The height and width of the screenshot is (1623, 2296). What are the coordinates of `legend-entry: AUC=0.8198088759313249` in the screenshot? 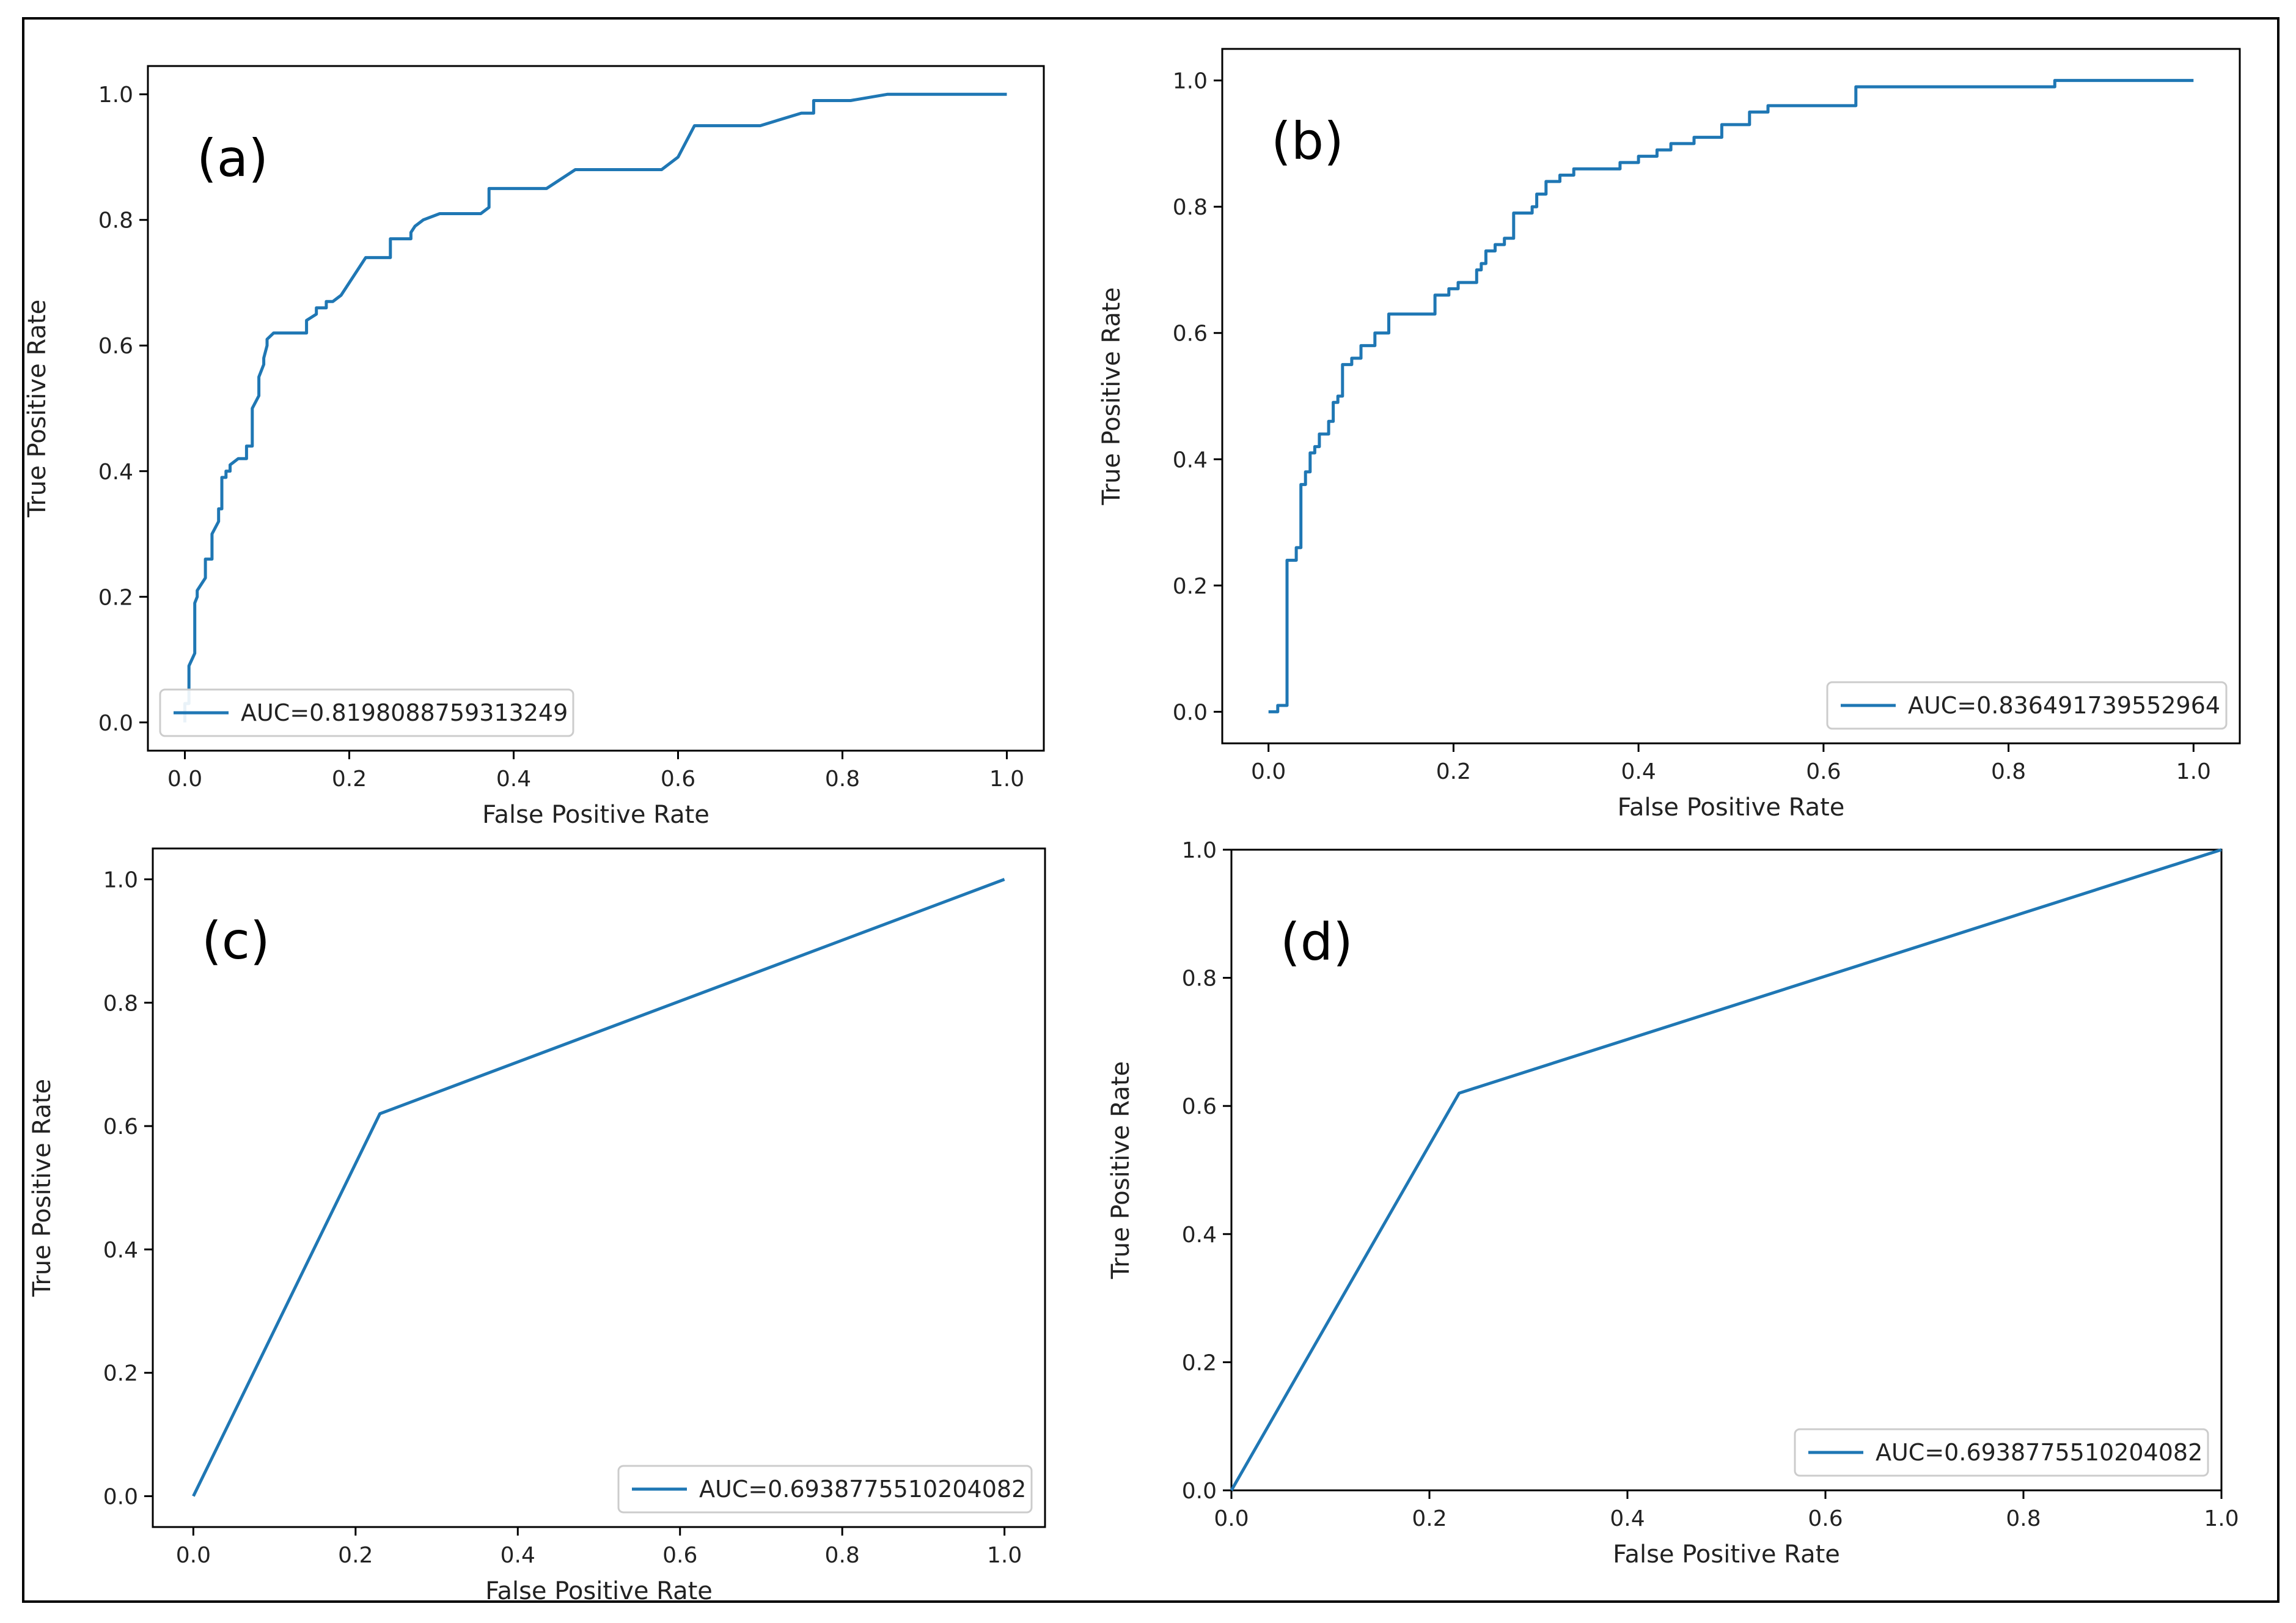 It's located at (404, 712).